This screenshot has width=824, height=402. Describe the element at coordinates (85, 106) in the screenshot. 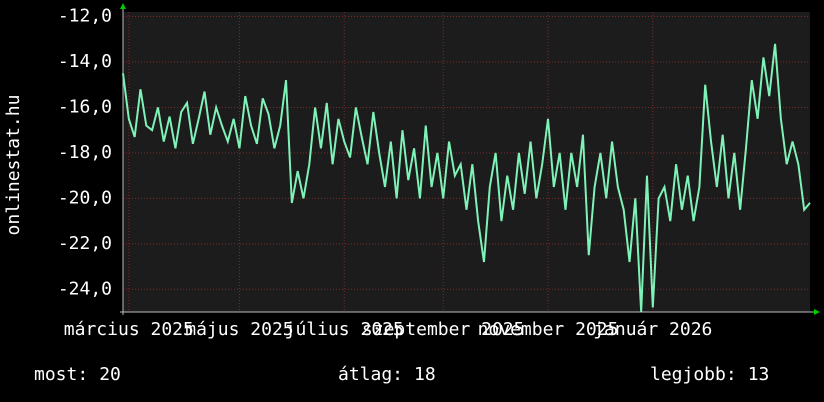

I see `y-tick-label: -16,0` at that location.